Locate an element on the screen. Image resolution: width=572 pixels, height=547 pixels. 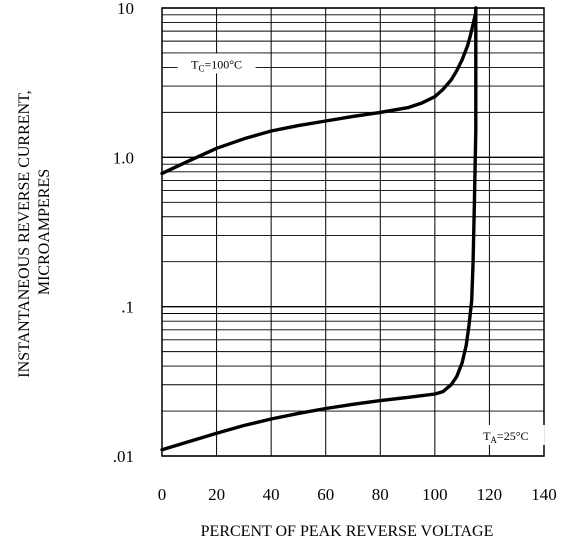
x-tick-label: 60 is located at coordinates (325, 494).